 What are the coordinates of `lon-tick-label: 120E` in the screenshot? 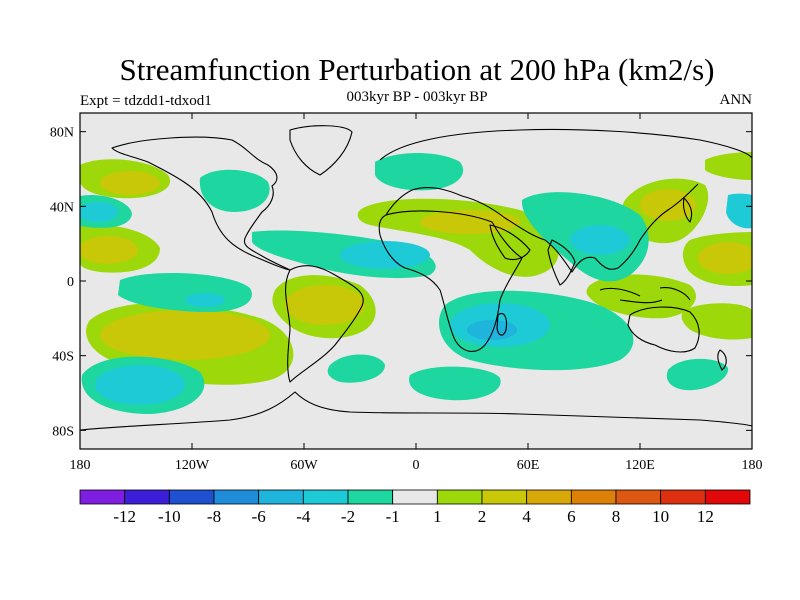 It's located at (640, 465).